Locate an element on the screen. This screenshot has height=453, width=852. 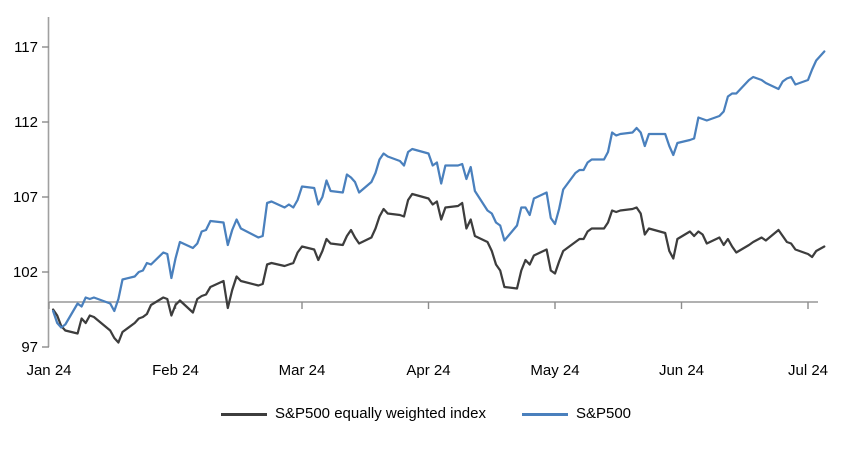
x-axis-tick-label: May 24 is located at coordinates (554, 370).